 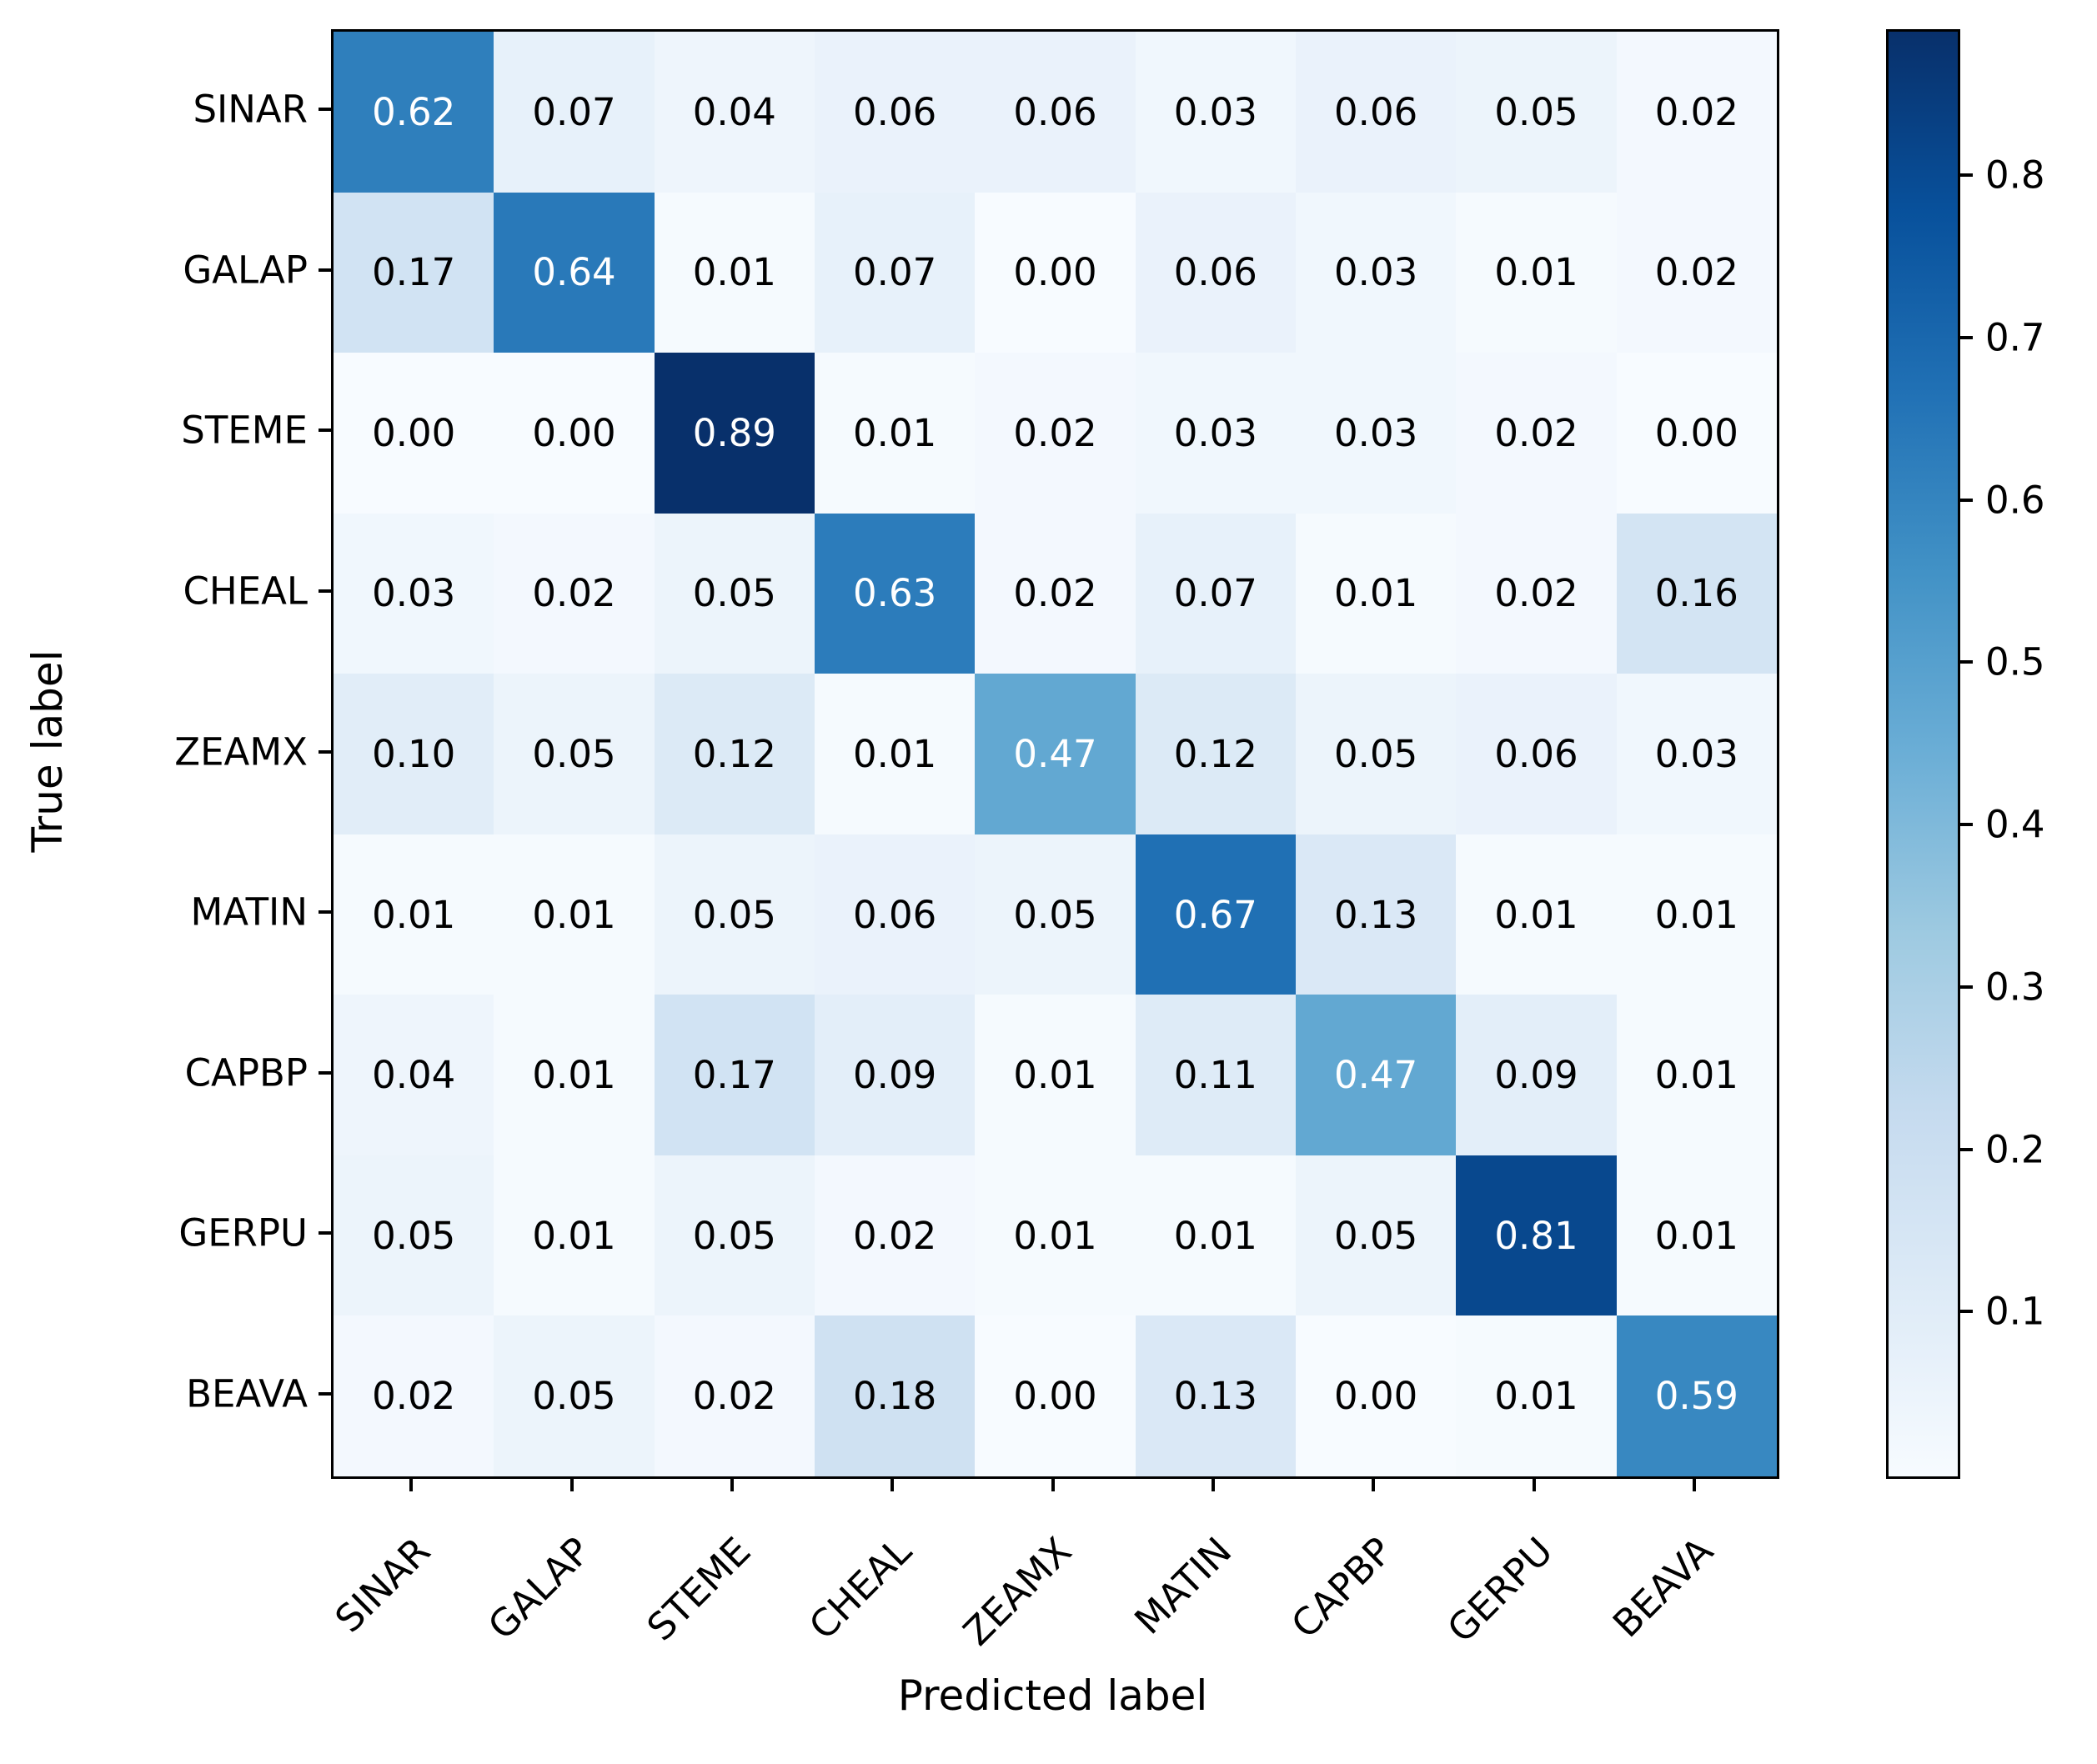 I want to click on heatmap-cell: 0.89, so click(x=734, y=433).